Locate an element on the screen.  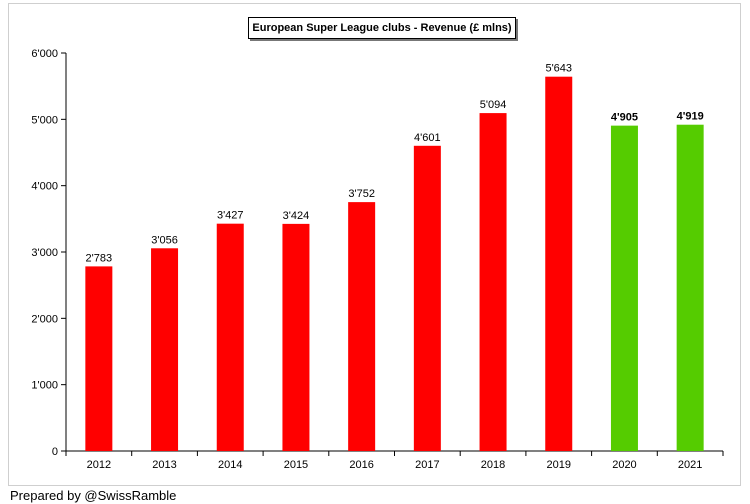
value-label-2012: 2'783 is located at coordinates (99, 258).